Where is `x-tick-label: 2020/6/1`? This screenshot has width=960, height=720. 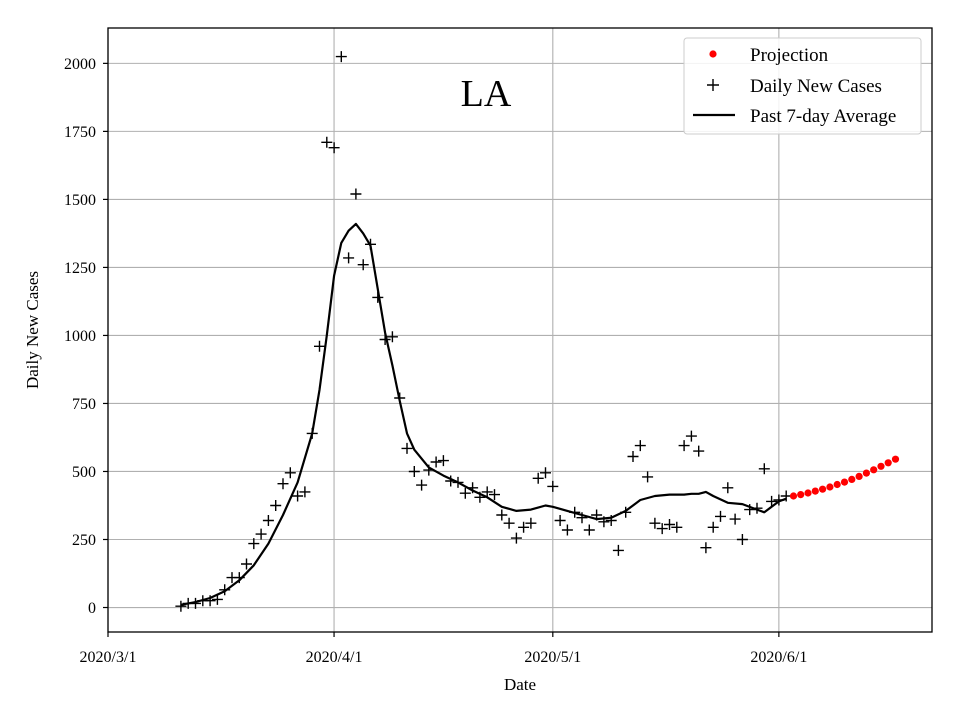 x-tick-label: 2020/6/1 is located at coordinates (778, 657).